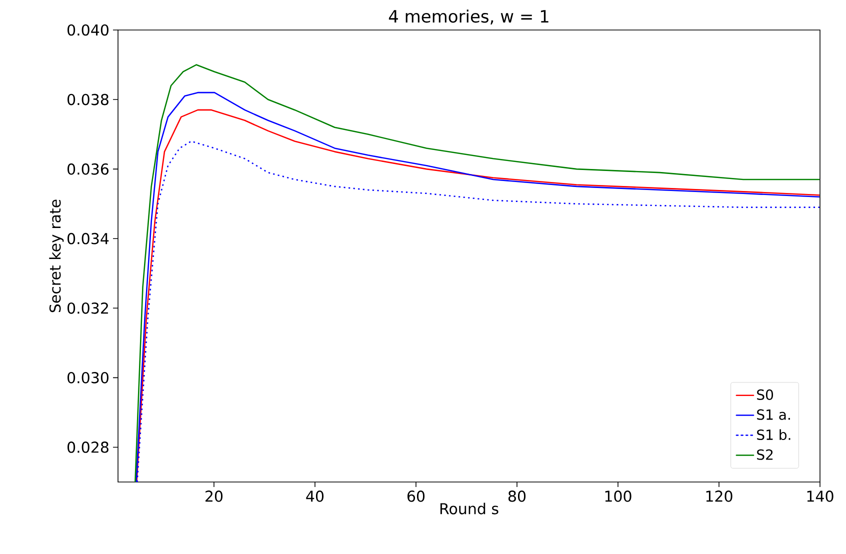  I want to click on chart-title: 4 memories, w = 1, so click(468, 17).